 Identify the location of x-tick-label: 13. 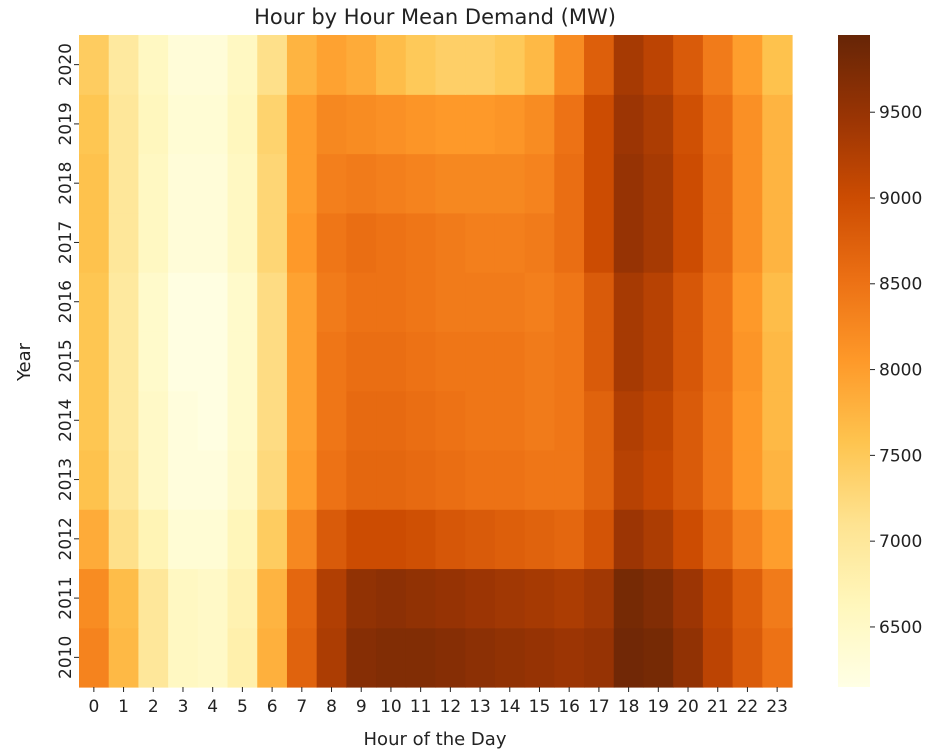
(480, 707).